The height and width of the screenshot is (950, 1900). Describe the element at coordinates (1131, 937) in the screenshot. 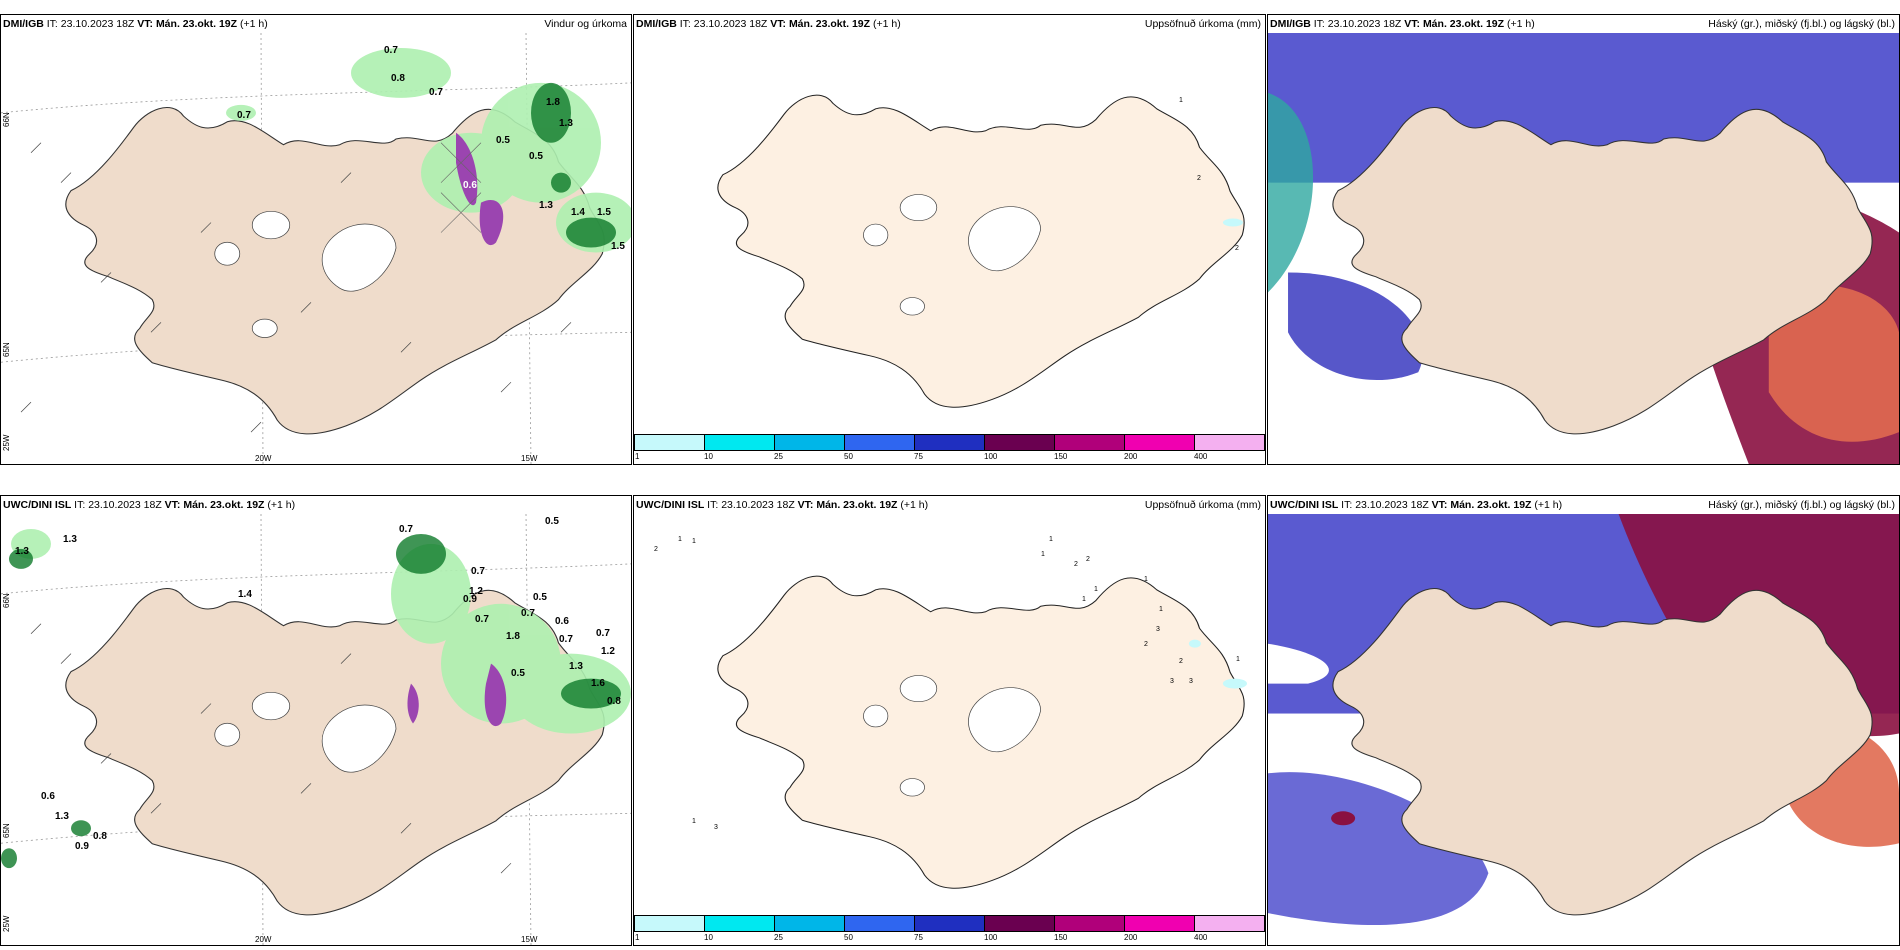

I see `colorbar-tick: 200` at that location.